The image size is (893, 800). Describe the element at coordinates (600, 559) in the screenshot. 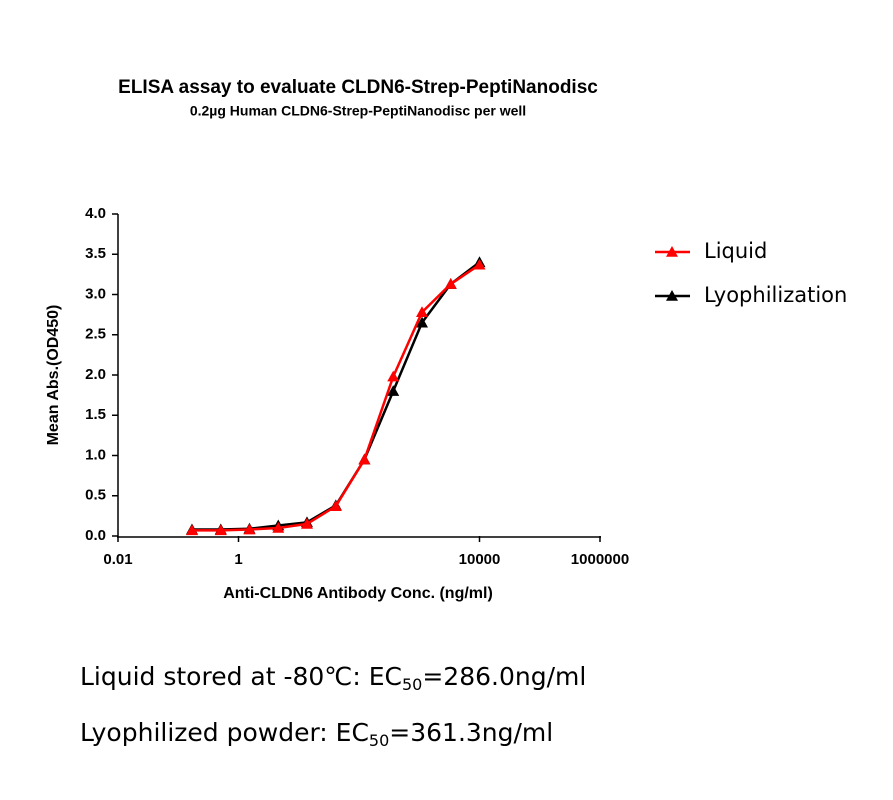

I see `x-tick-label: 1000000` at that location.